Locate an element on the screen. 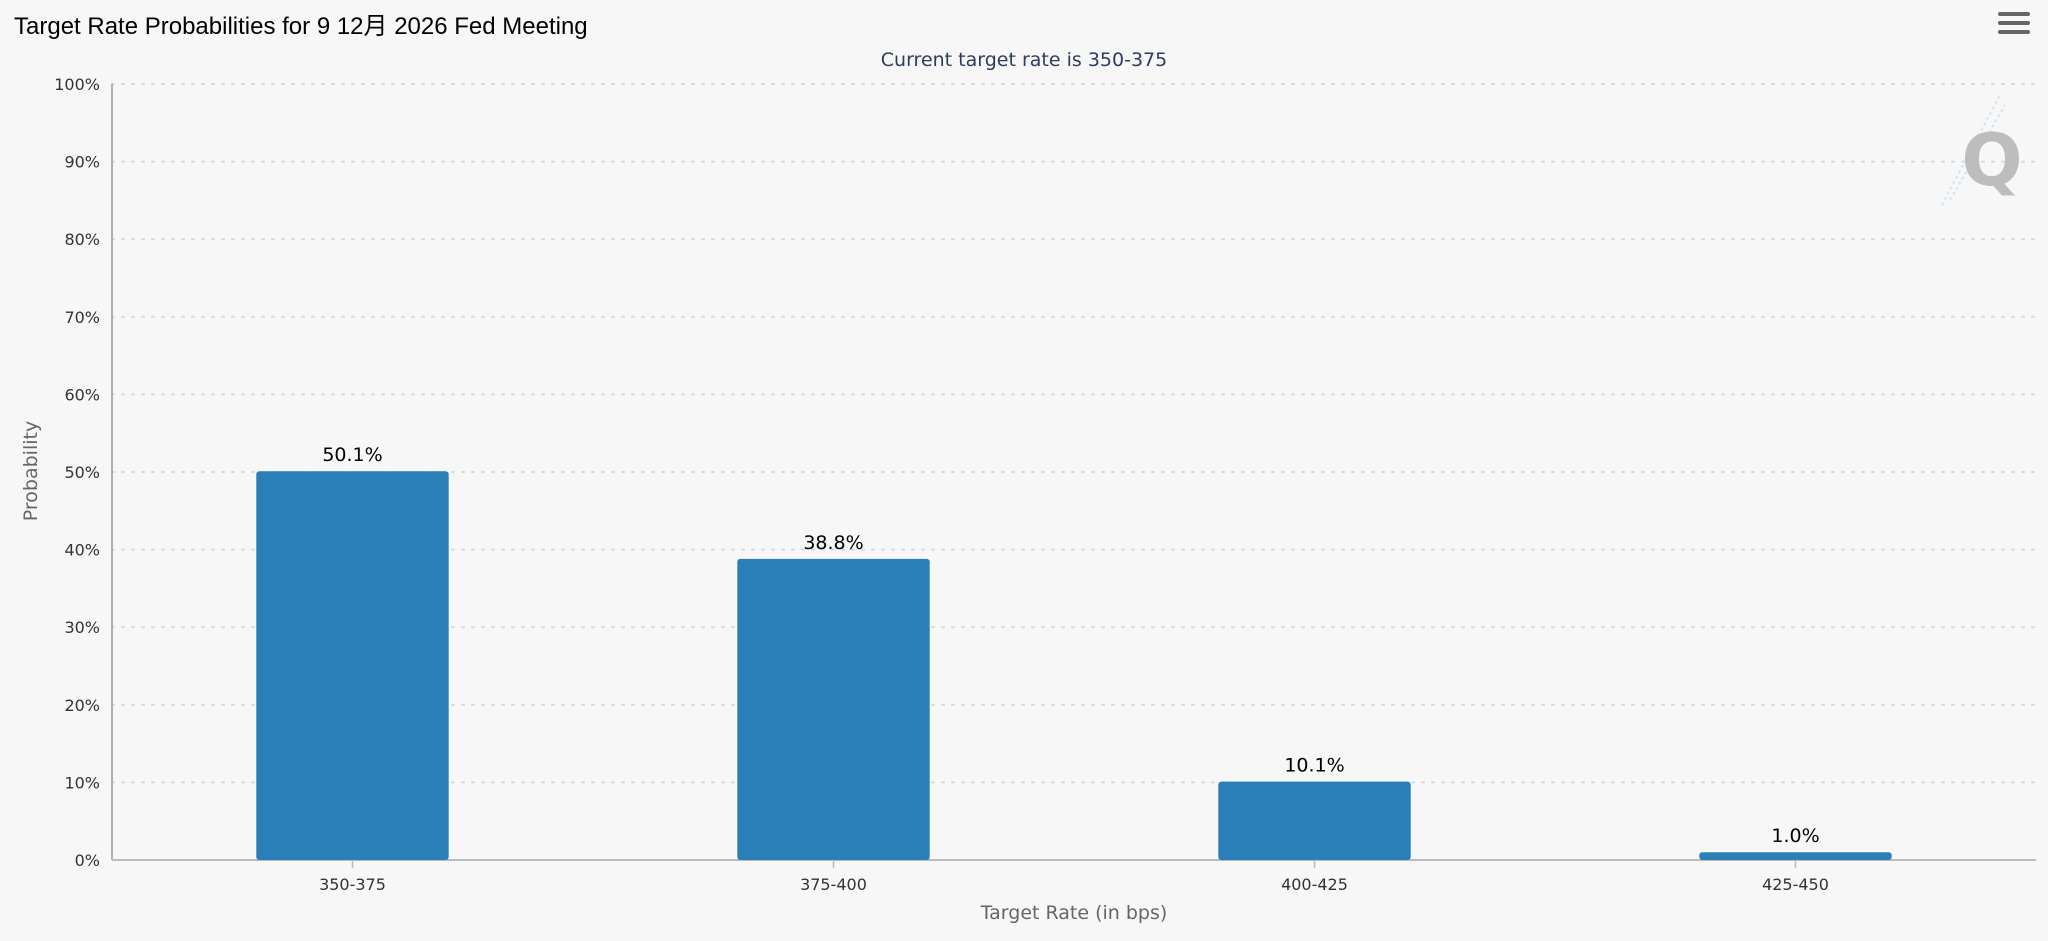 The image size is (2048, 941). y-tick-label: 20% is located at coordinates (82, 705).